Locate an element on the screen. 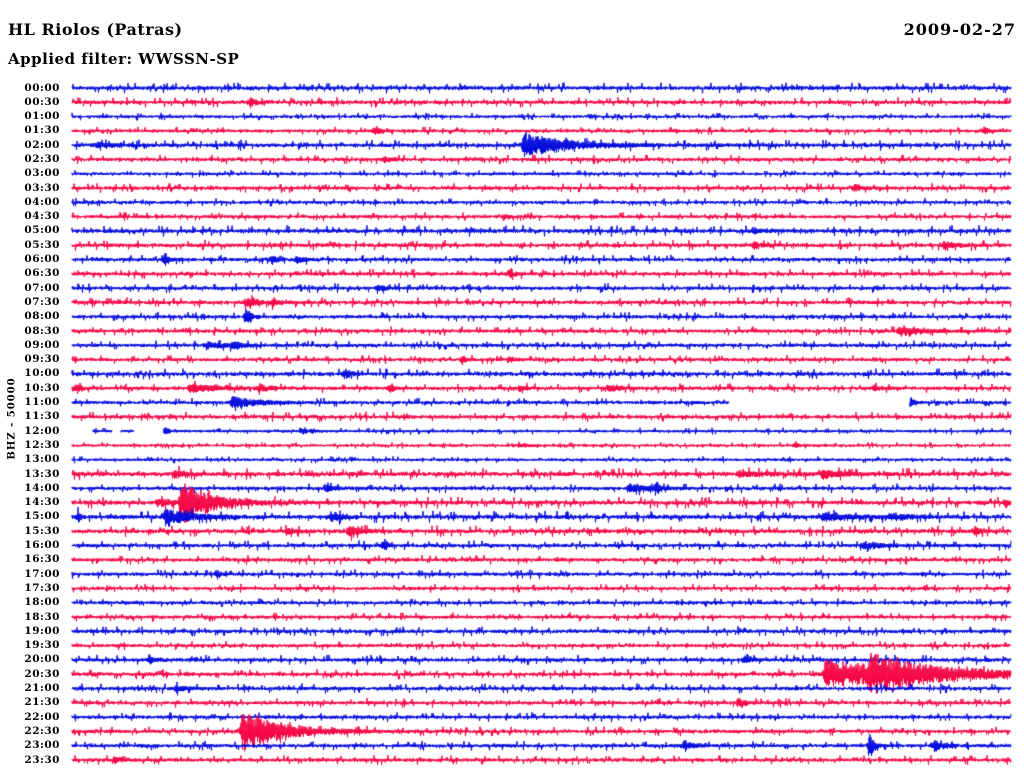 This screenshot has width=1024, height=780. report-date: 2009-02-27 is located at coordinates (959, 29).